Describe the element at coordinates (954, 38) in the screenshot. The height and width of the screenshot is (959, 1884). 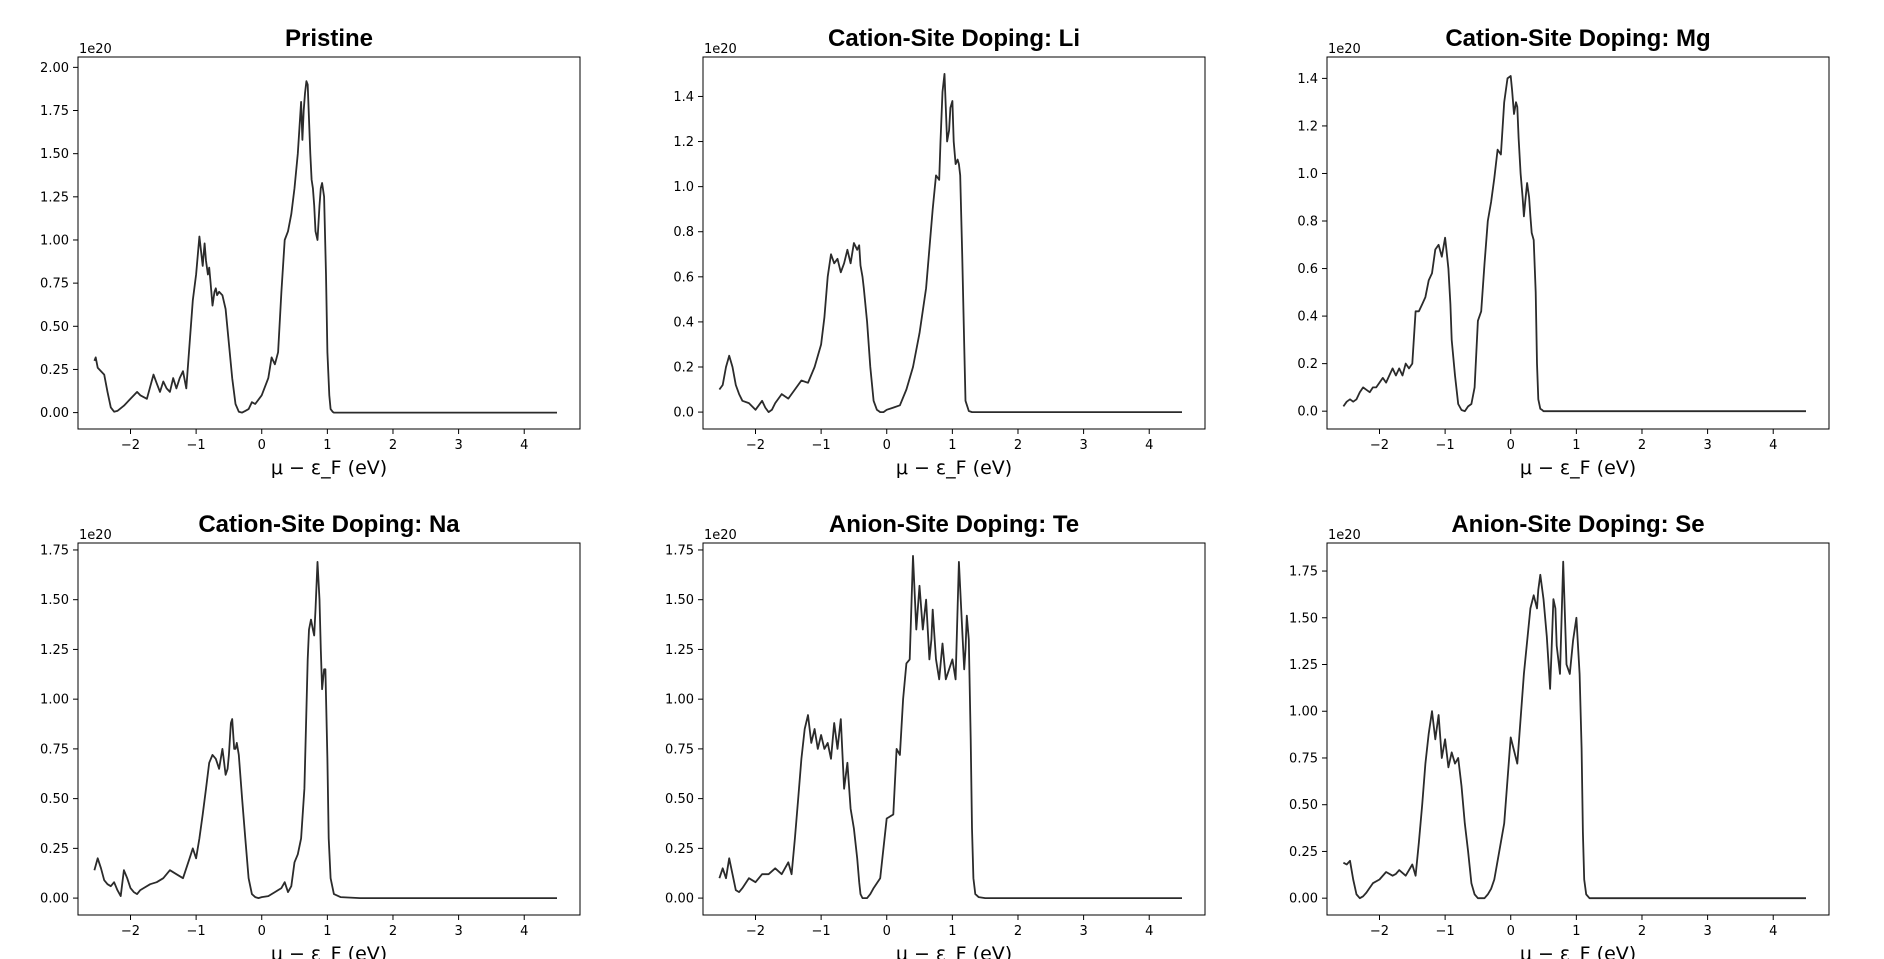
I see `chart-title: Cation-Site Doping: Li` at that location.